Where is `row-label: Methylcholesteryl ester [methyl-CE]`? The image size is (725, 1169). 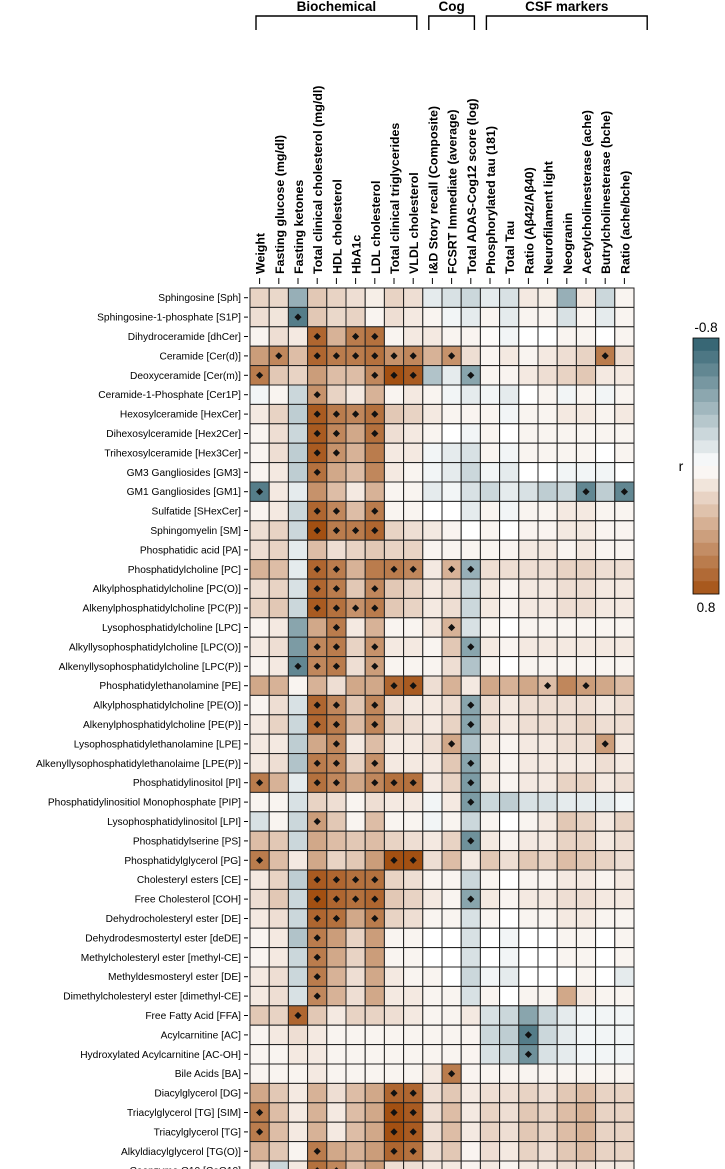 row-label: Methylcholesteryl ester [methyl-CE] is located at coordinates (161, 958).